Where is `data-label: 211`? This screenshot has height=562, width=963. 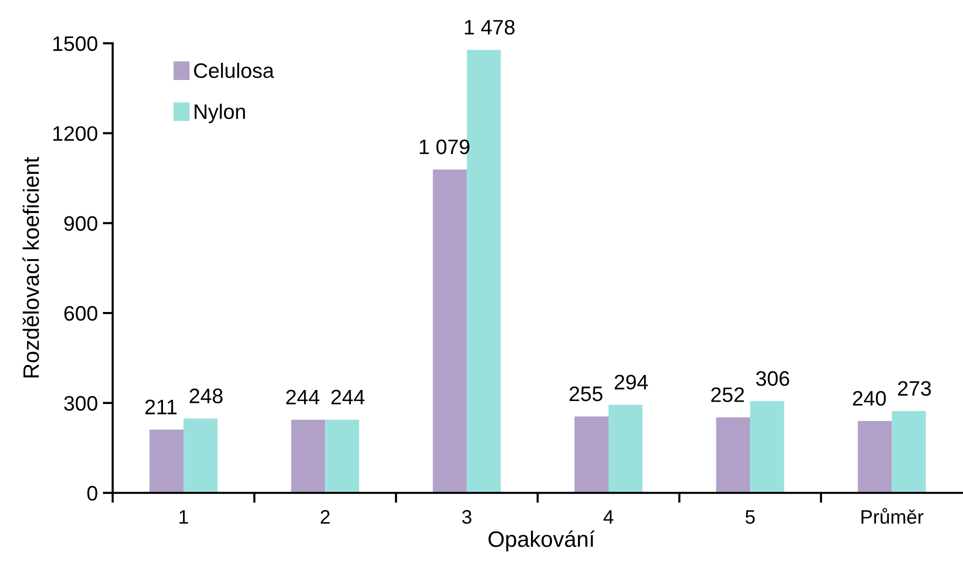 data-label: 211 is located at coordinates (161, 407).